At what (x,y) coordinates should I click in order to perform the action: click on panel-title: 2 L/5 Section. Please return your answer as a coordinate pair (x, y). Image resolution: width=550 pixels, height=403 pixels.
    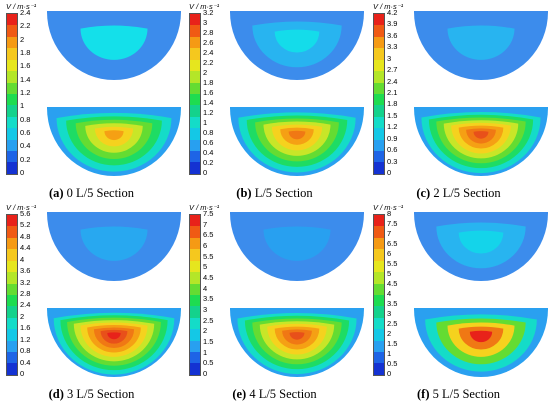
    Looking at the image, I should click on (465, 193).